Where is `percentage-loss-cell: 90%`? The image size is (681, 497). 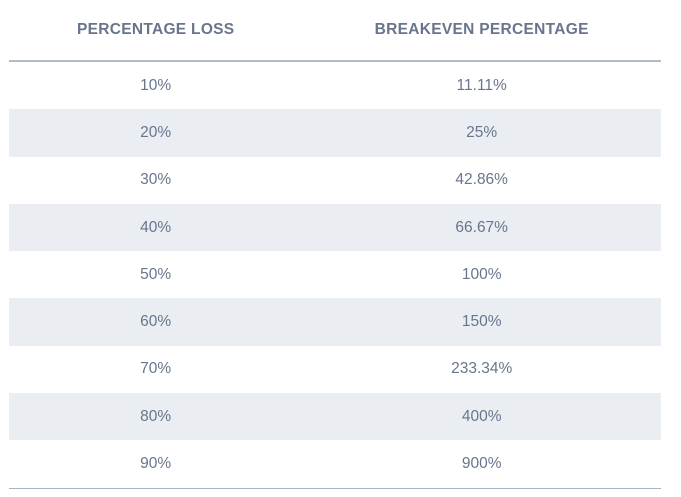 percentage-loss-cell: 90% is located at coordinates (156, 464).